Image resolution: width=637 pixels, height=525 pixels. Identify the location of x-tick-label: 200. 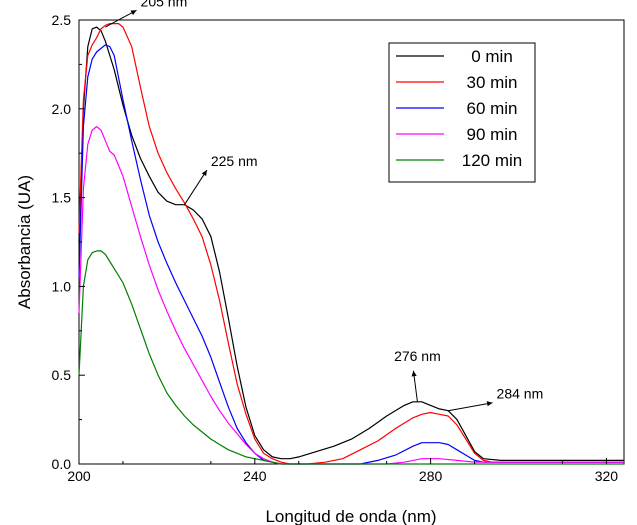
(79, 476).